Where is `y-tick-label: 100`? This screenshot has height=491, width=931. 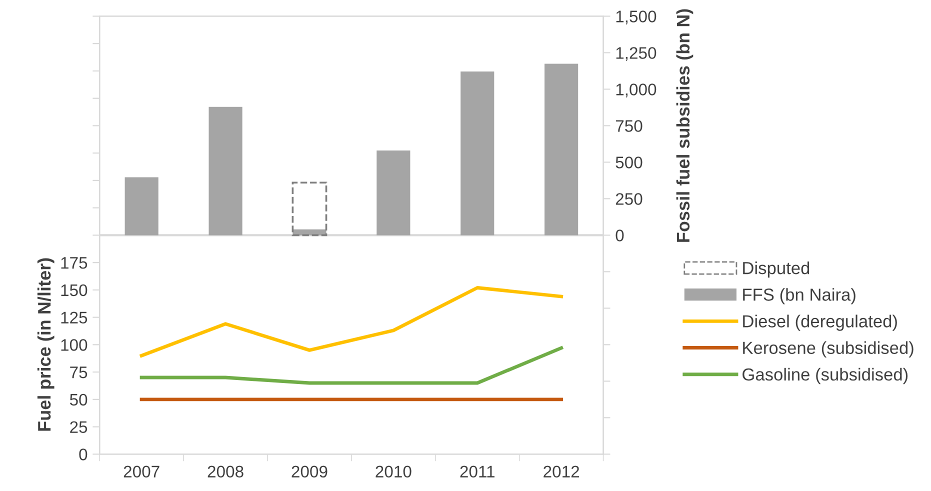 y-tick-label: 100 is located at coordinates (74, 345).